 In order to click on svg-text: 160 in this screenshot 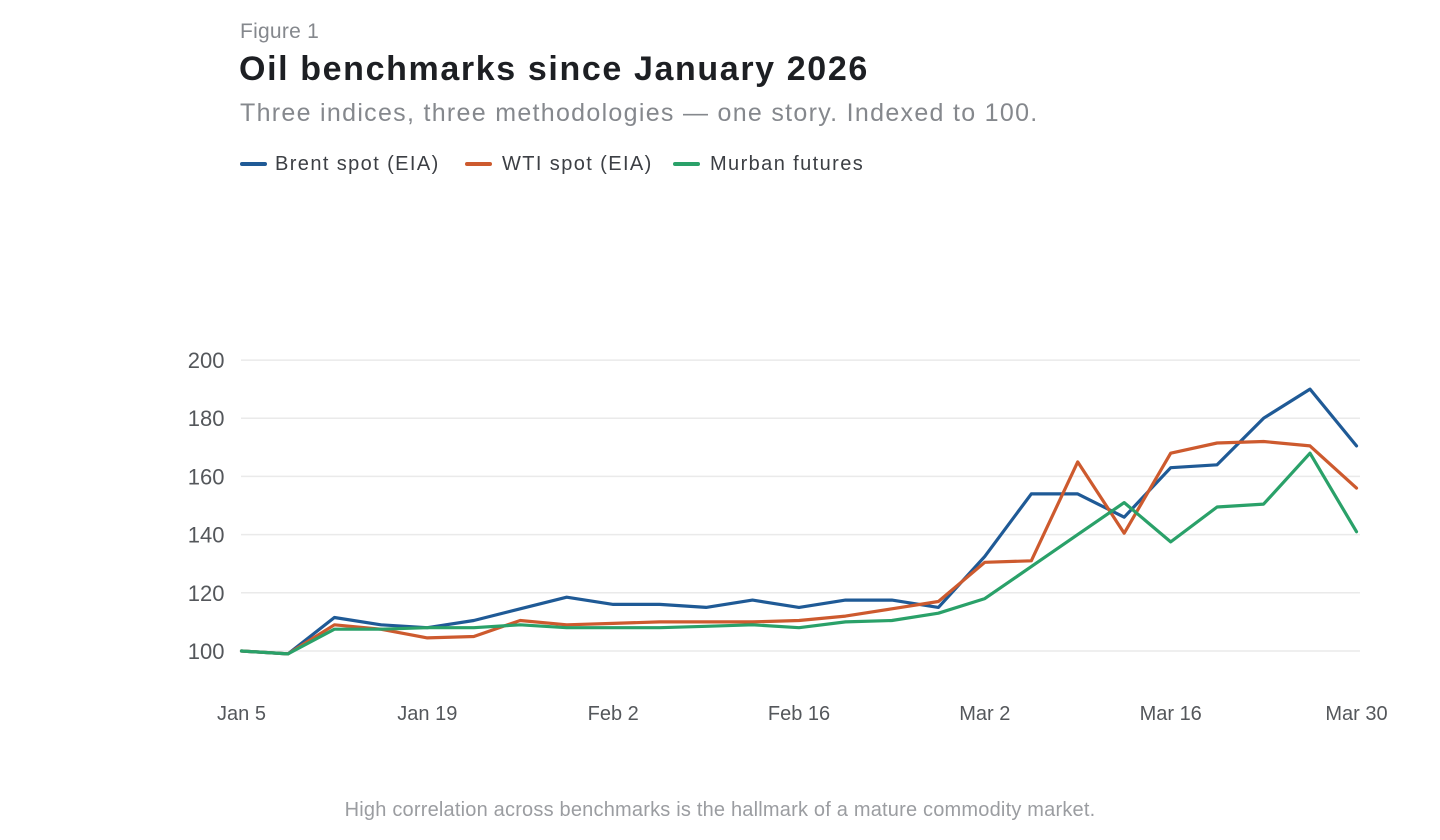, I will do `click(206, 476)`.